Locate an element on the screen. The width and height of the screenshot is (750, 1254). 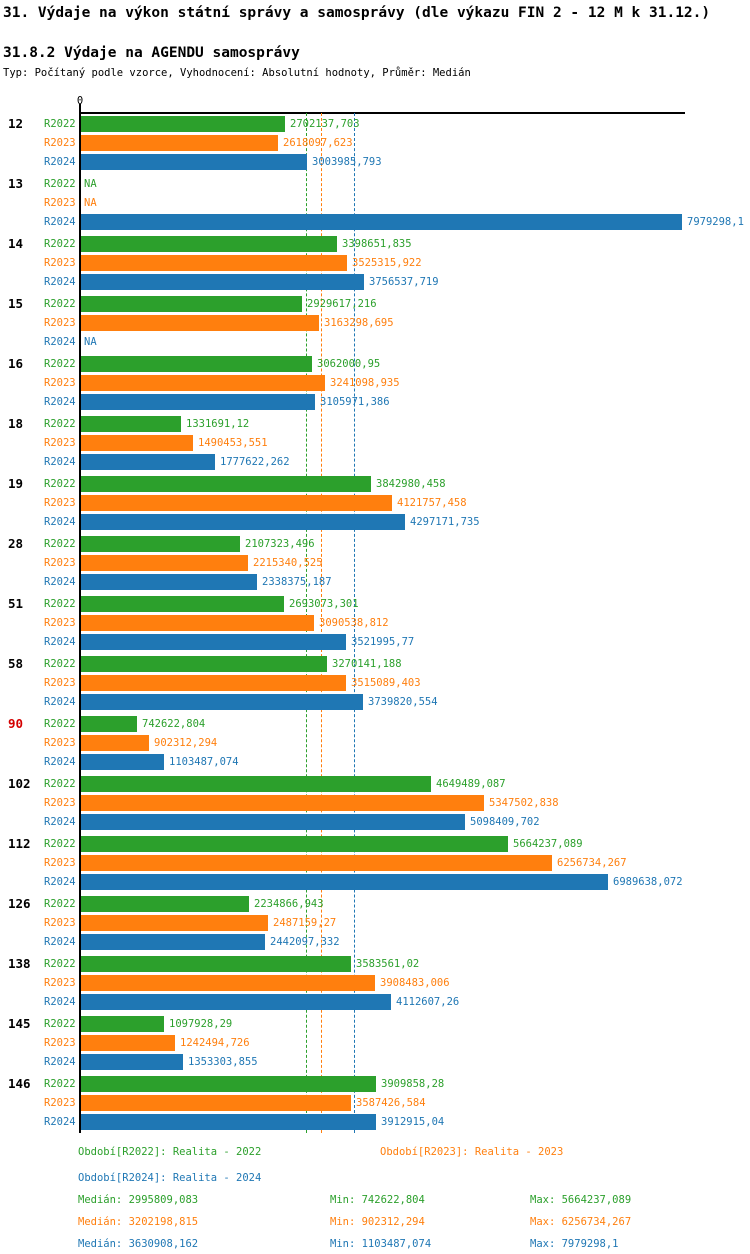
bar-row-112-R2023: R2023 6256734,267 is located at coordinates (375, 863).